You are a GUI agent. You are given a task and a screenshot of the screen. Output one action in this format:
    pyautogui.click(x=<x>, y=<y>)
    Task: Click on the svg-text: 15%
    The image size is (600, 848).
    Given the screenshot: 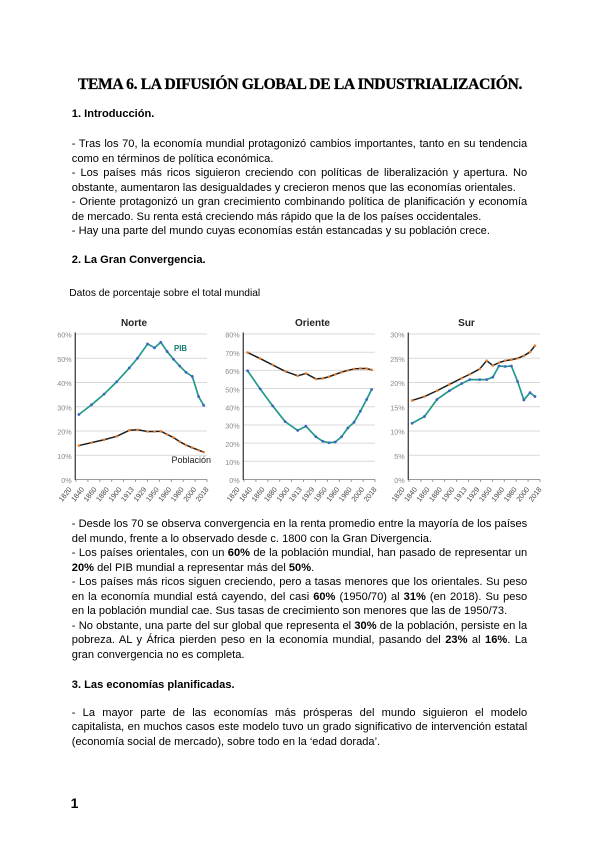 What is the action you would take?
    pyautogui.click(x=397, y=407)
    